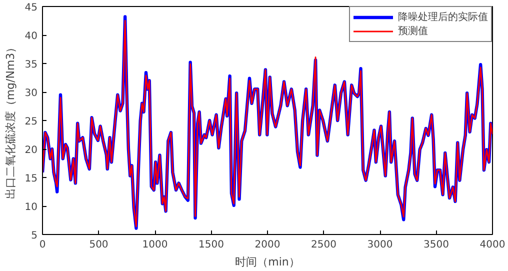 This screenshot has width=508, height=271. I want to click on x-tick-label: 2000, so click(267, 245).